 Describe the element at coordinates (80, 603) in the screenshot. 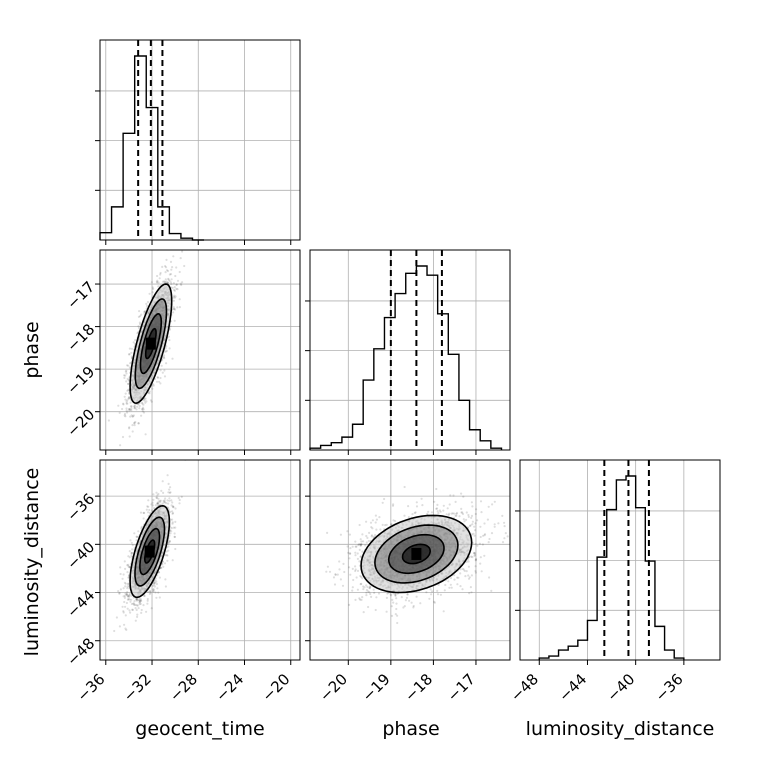

I see `y-tick-label: −44` at that location.